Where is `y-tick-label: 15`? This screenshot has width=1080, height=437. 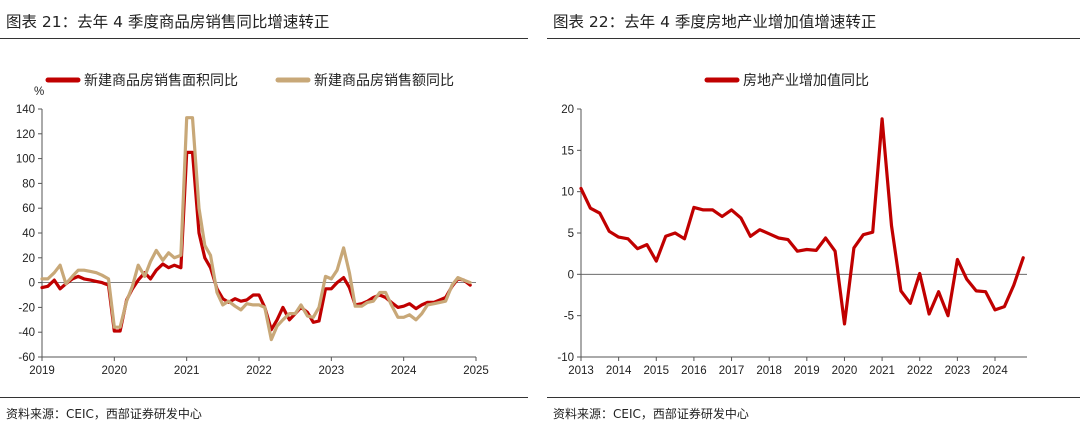
y-tick-label: 15 is located at coordinates (567, 151).